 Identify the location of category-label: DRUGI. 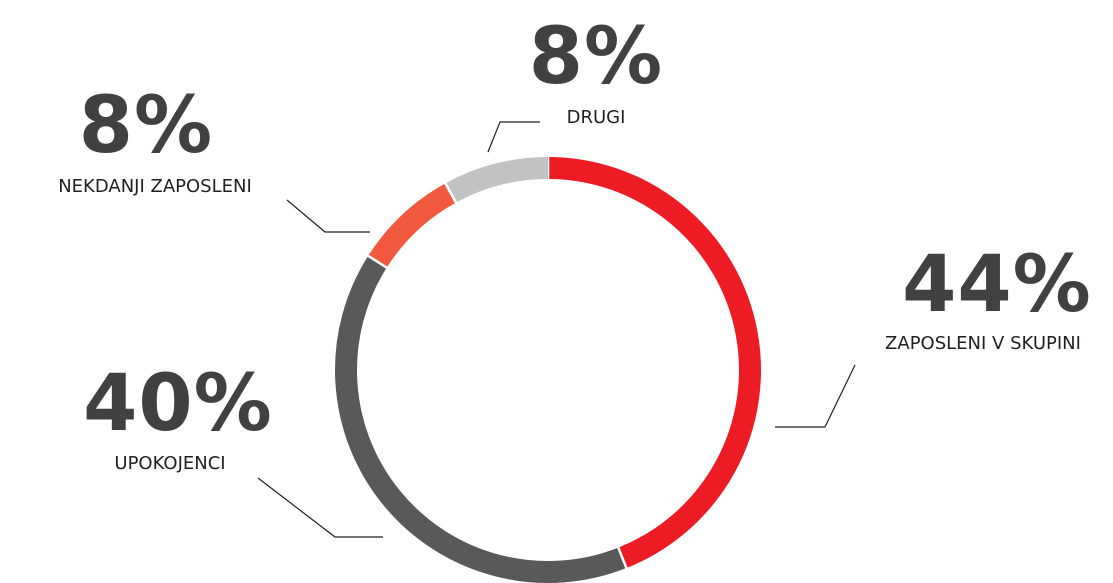
(596, 117).